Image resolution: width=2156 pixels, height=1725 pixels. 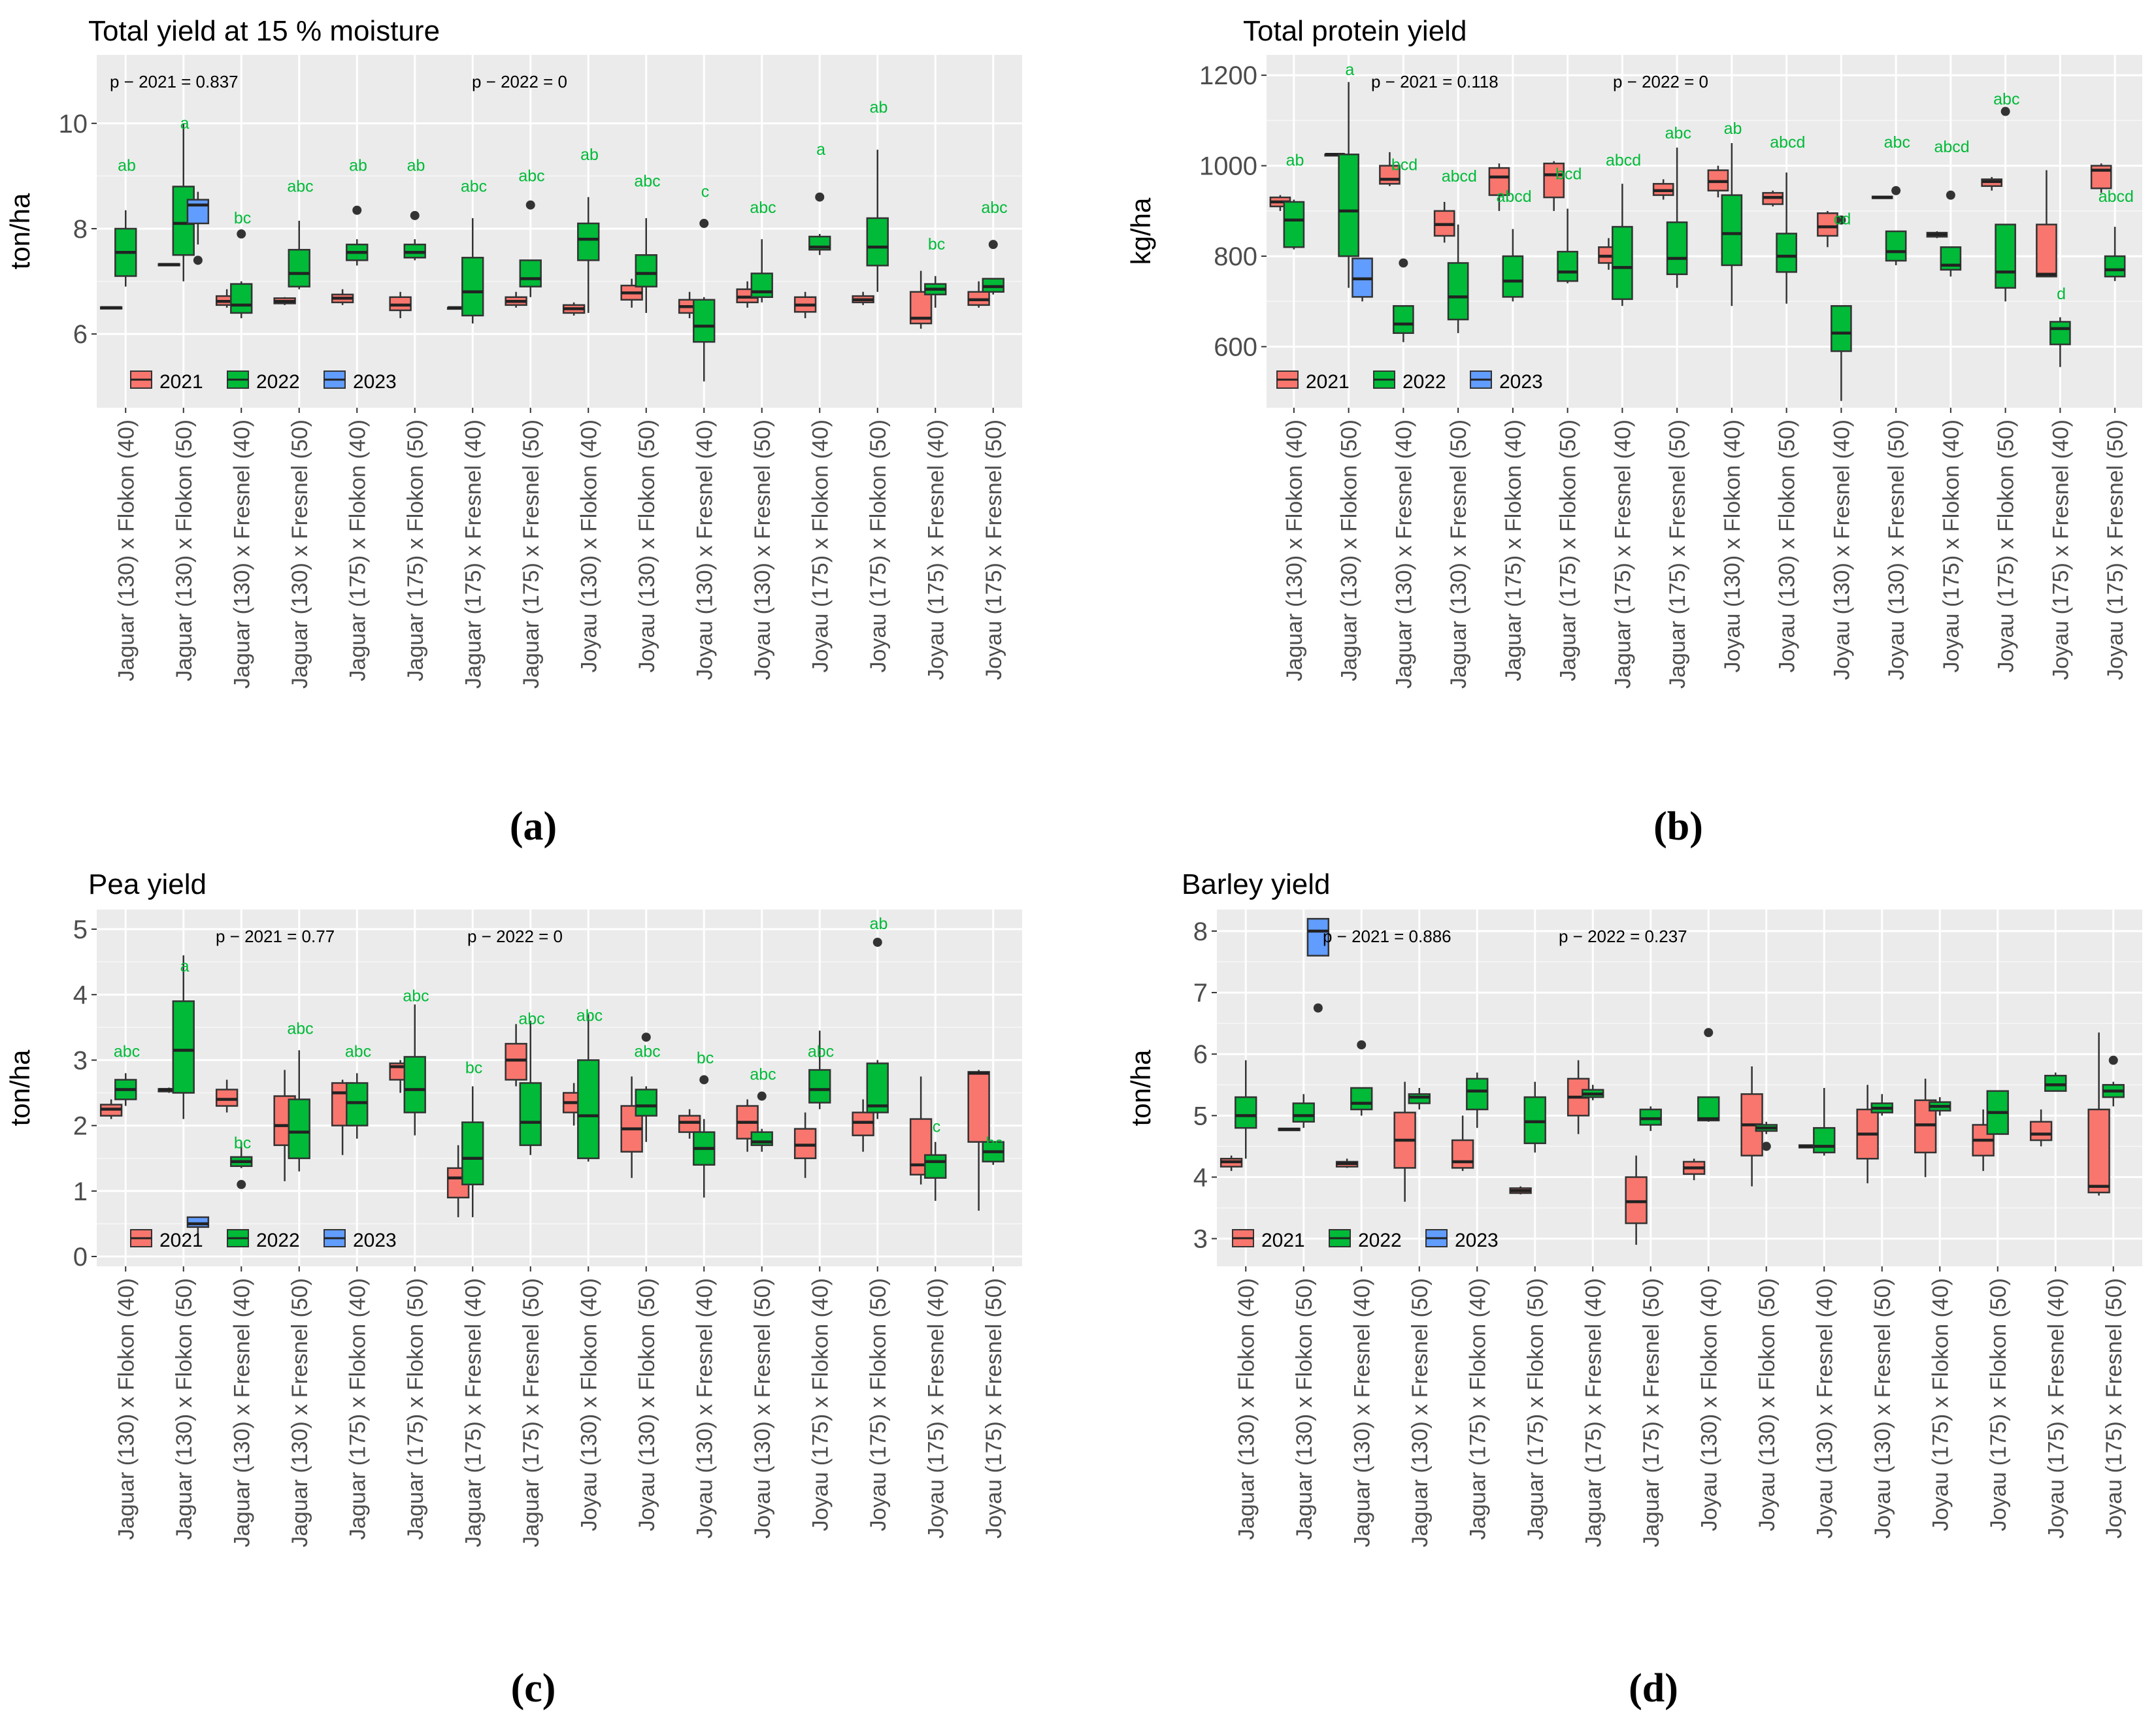 I want to click on significance-letter: bcd, so click(x=1568, y=174).